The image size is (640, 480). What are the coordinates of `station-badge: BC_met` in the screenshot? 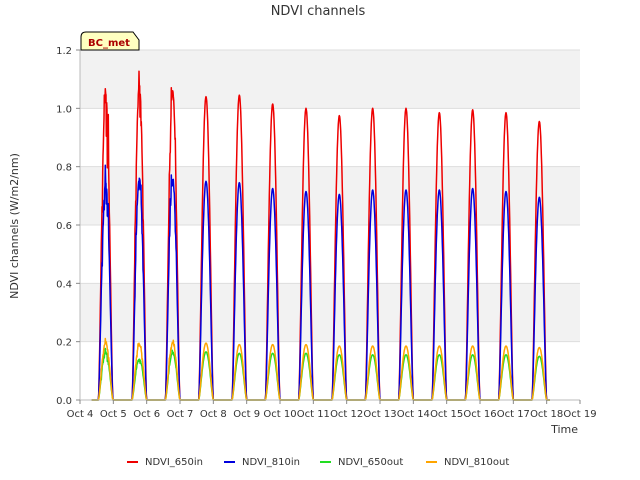 It's located at (110, 41).